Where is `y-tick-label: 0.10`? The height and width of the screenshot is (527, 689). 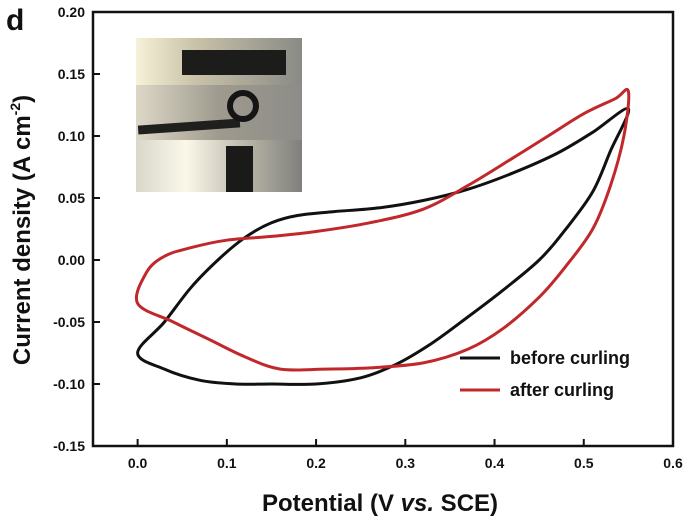 y-tick-label: 0.10 is located at coordinates (71, 136).